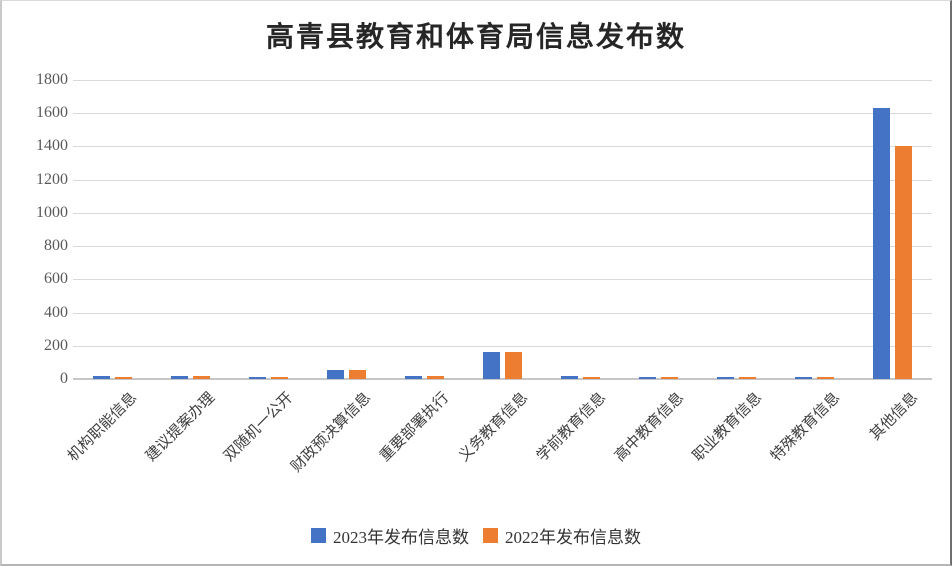 The image size is (952, 566). Describe the element at coordinates (476, 535) in the screenshot. I see `legend: 2023年发布信息数 2022年发布信息数` at that location.